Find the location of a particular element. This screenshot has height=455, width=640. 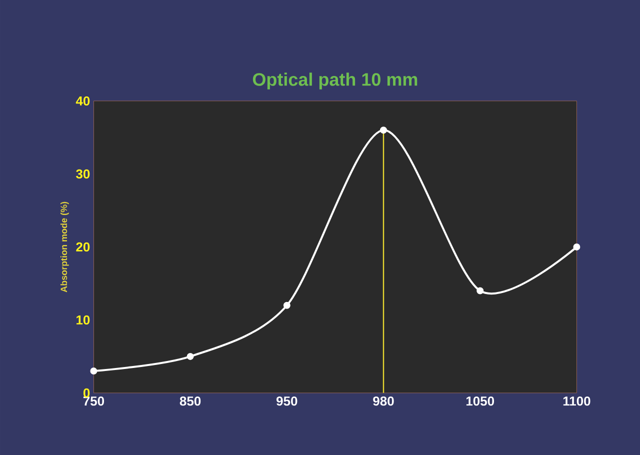

x-tick-label: 980 is located at coordinates (383, 401).